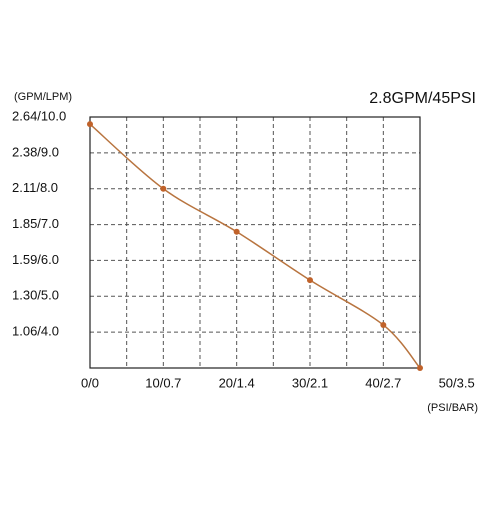 Image resolution: width=500 pixels, height=505 pixels. Describe the element at coordinates (43, 97) in the screenshot. I see `y-axis-label: (GPM/LPM)` at that location.